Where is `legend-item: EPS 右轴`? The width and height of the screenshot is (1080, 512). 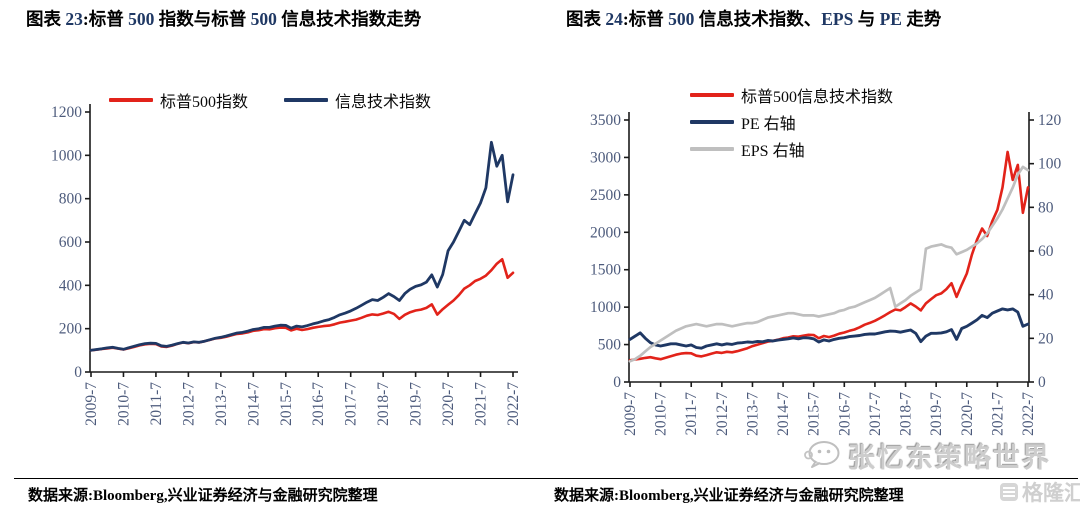
legend-item: EPS 右轴 is located at coordinates (791, 149).